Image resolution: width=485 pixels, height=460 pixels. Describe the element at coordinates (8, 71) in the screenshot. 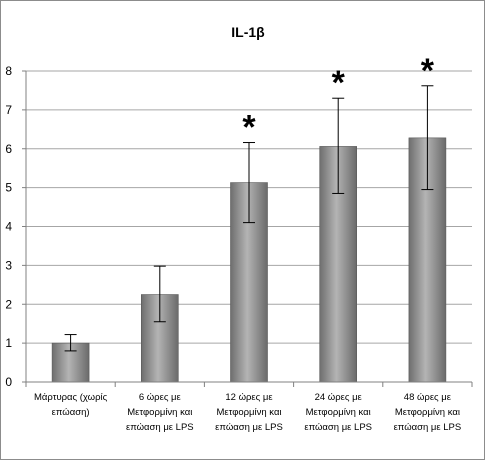

I see `y-tick-label: 8` at that location.